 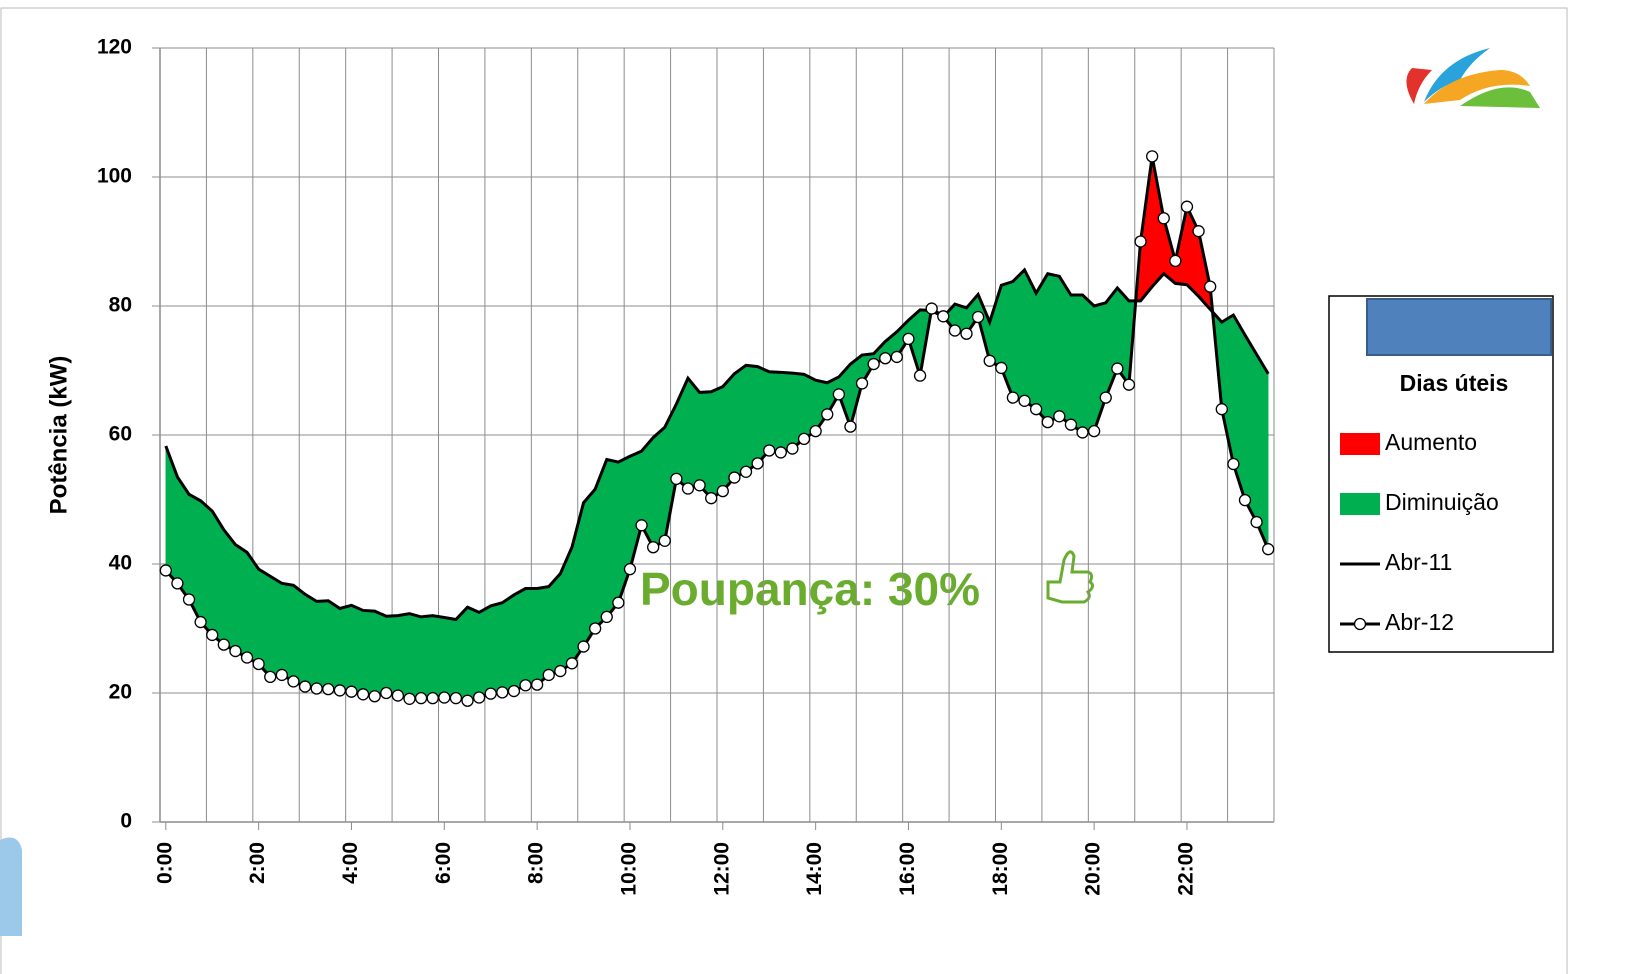 I want to click on x-tick-label: 2:00, so click(x=257, y=863).